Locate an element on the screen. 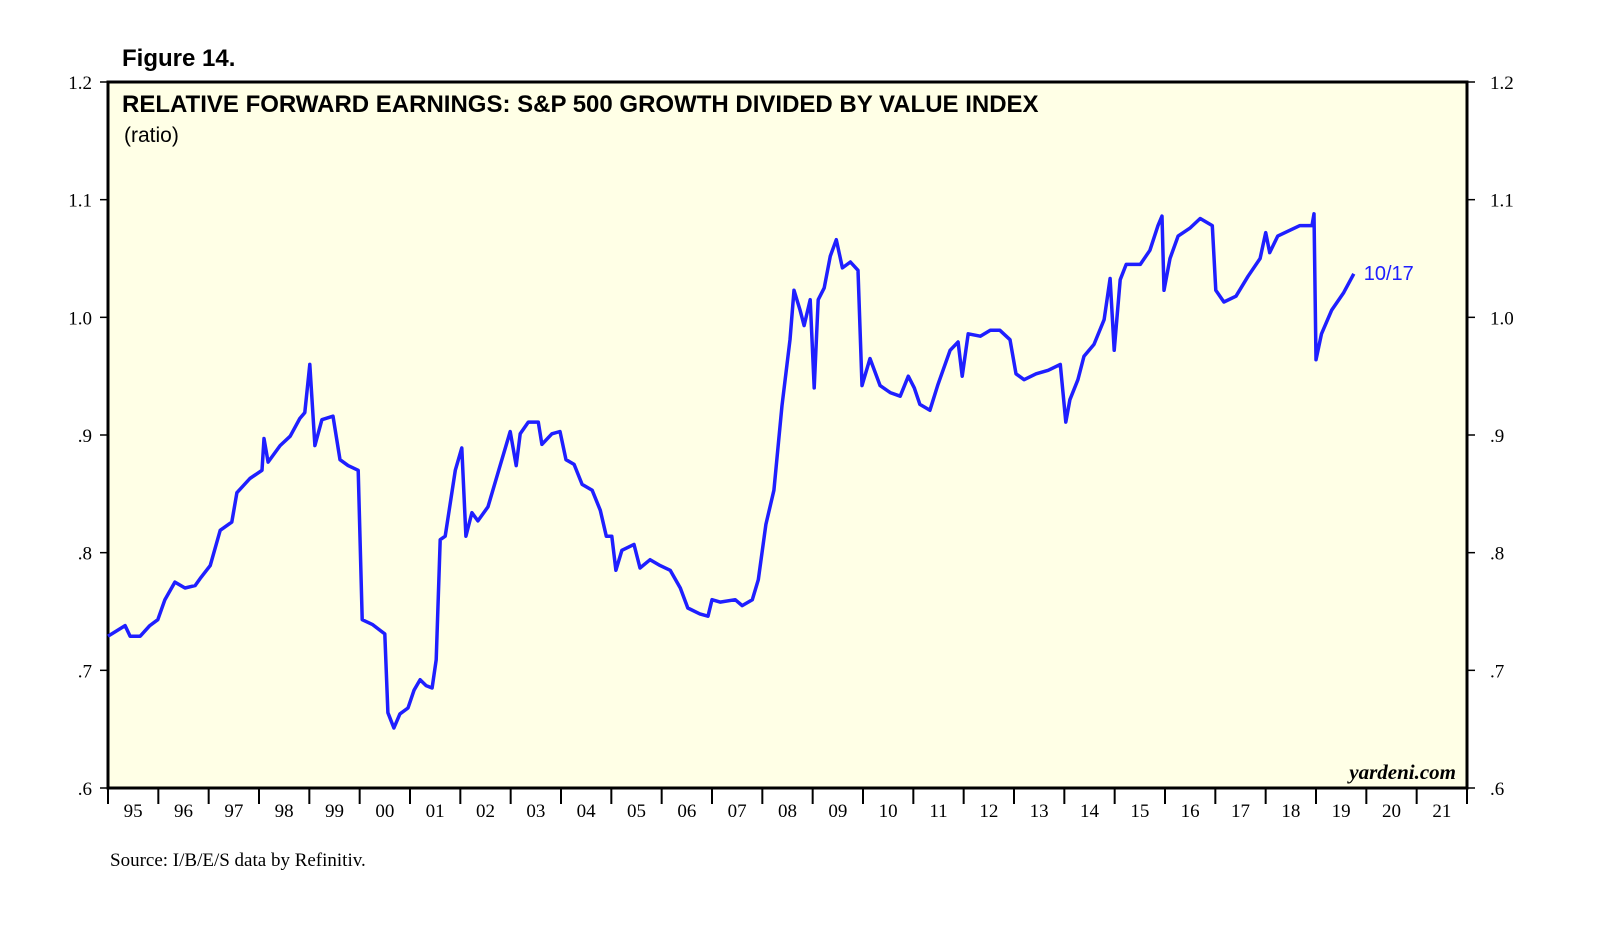  x-tick-label: 18 is located at coordinates (1290, 811).